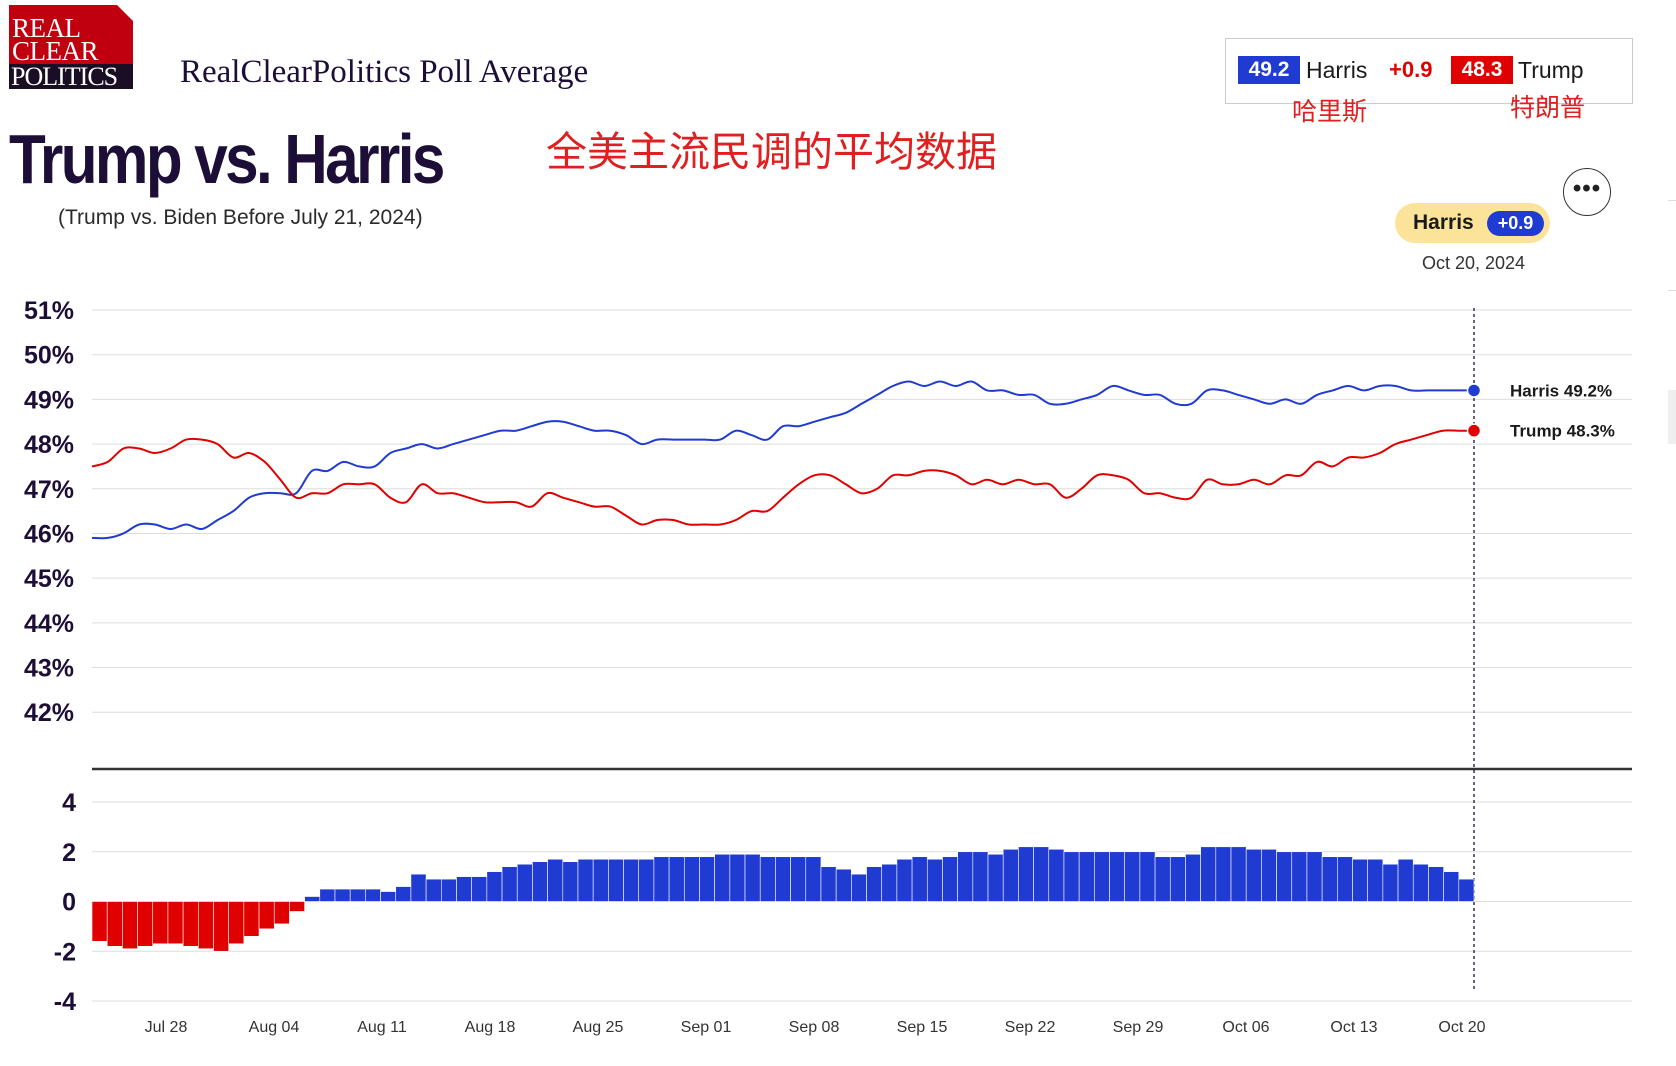  I want to click on page-title: Trump vs. Harris, so click(227, 159).